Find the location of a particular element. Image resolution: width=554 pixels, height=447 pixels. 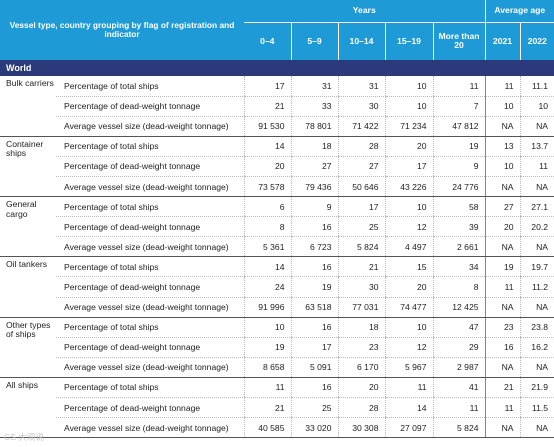

year-value-cell: 2 661 is located at coordinates (459, 247).